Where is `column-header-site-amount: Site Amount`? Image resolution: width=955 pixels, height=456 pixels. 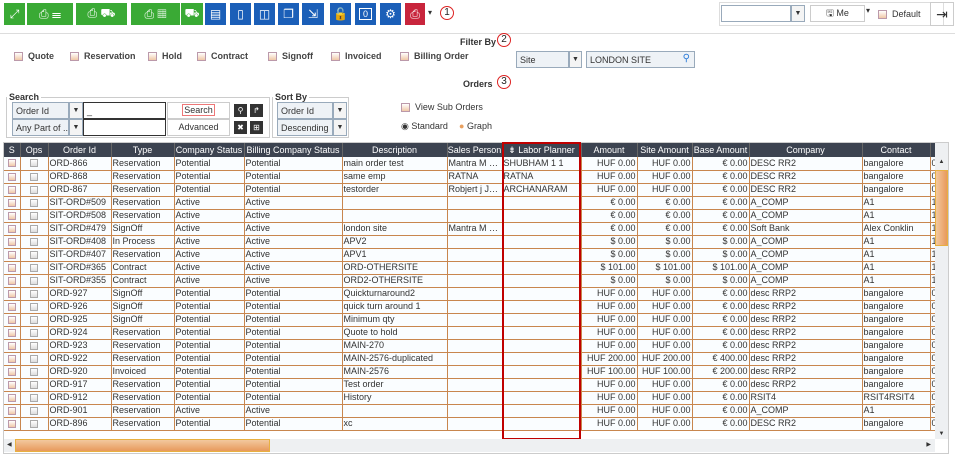 column-header-site-amount: Site Amount is located at coordinates (665, 150).